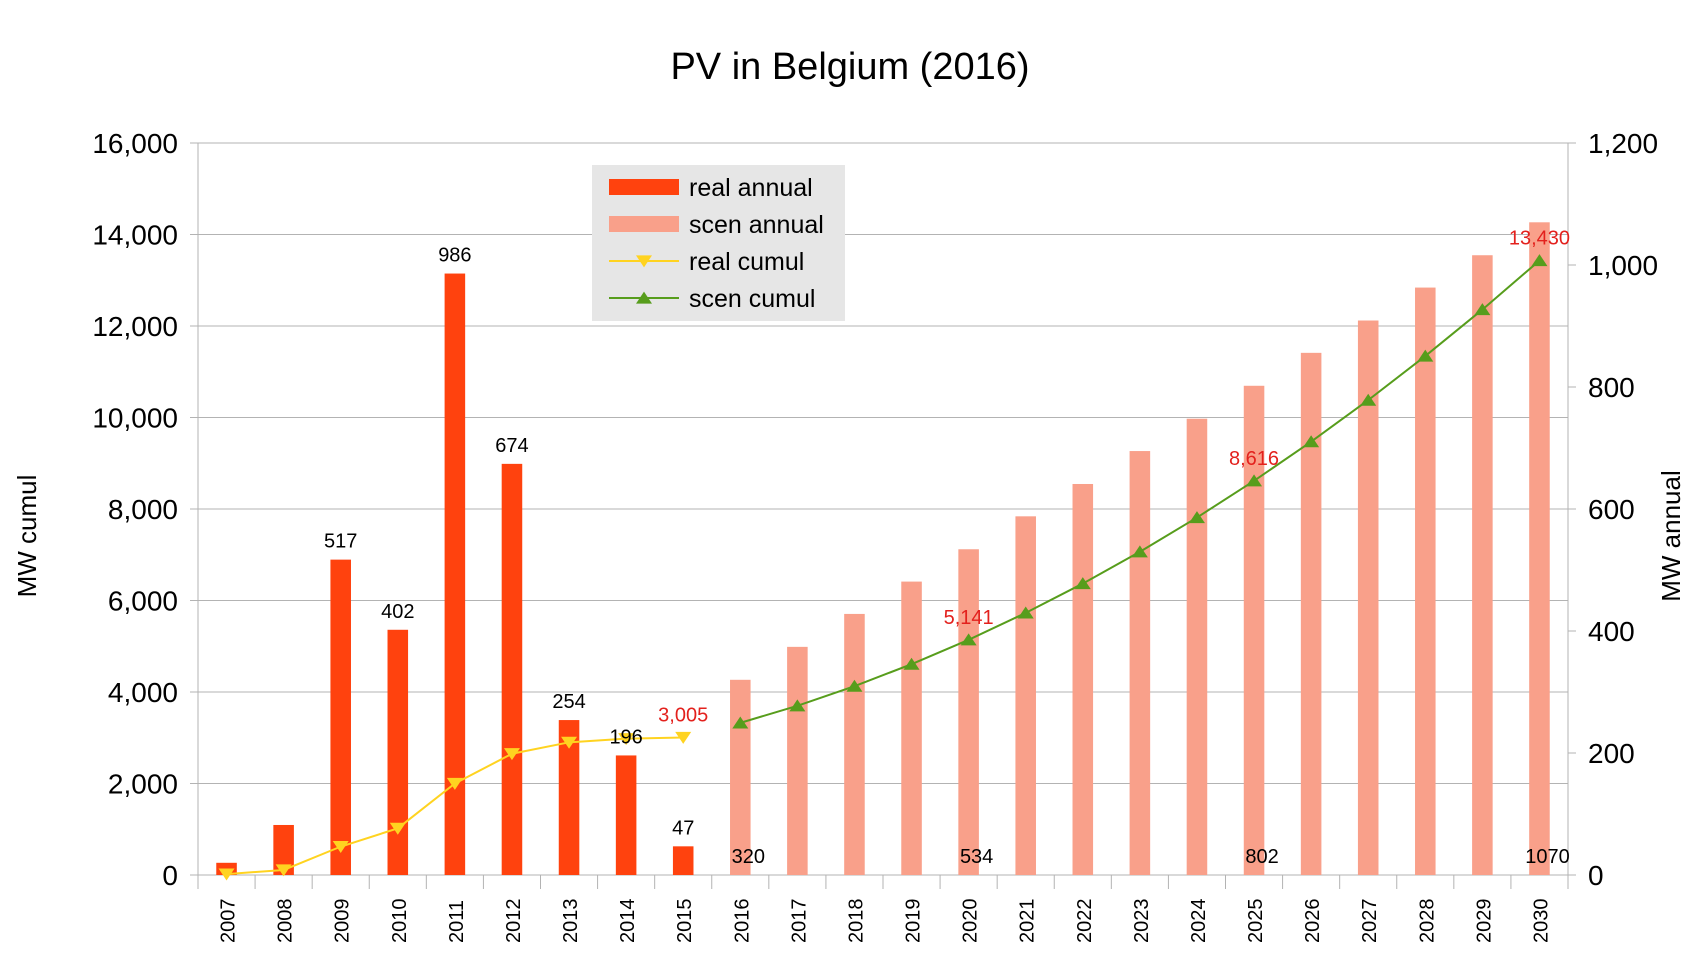 The image size is (1700, 963). What do you see at coordinates (1611, 631) in the screenshot?
I see `right-tick-label: 400` at bounding box center [1611, 631].